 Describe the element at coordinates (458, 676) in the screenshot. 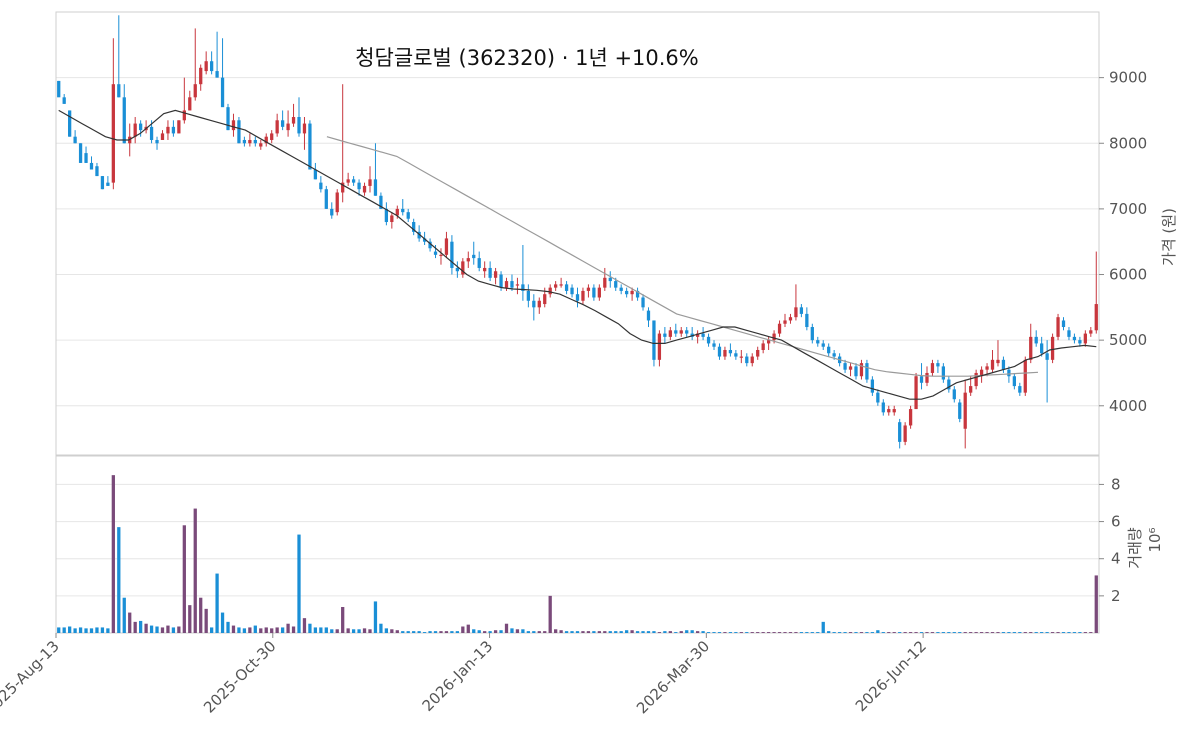

I see `date-tick-label: 2026-Jan-13` at that location.